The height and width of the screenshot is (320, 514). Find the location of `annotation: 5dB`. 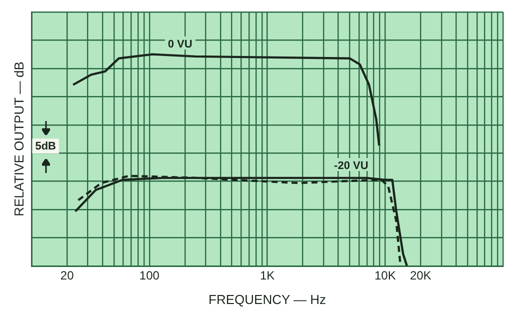

annotation: 5dB is located at coordinates (45, 146).